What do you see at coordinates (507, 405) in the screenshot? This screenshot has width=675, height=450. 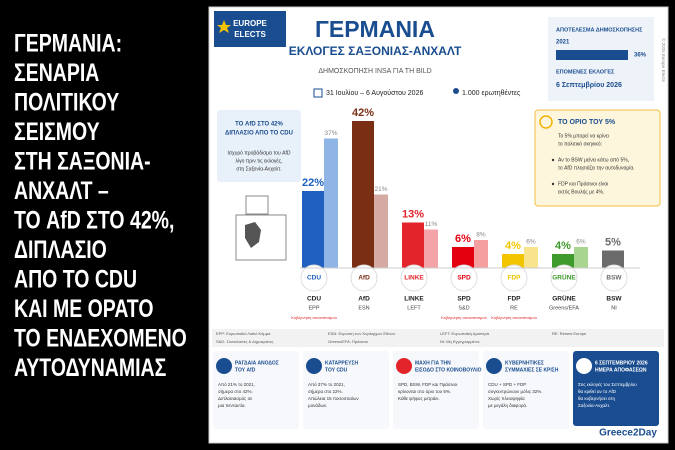 I see `card-text: με μεγάλη διαφορά.` at bounding box center [507, 405].